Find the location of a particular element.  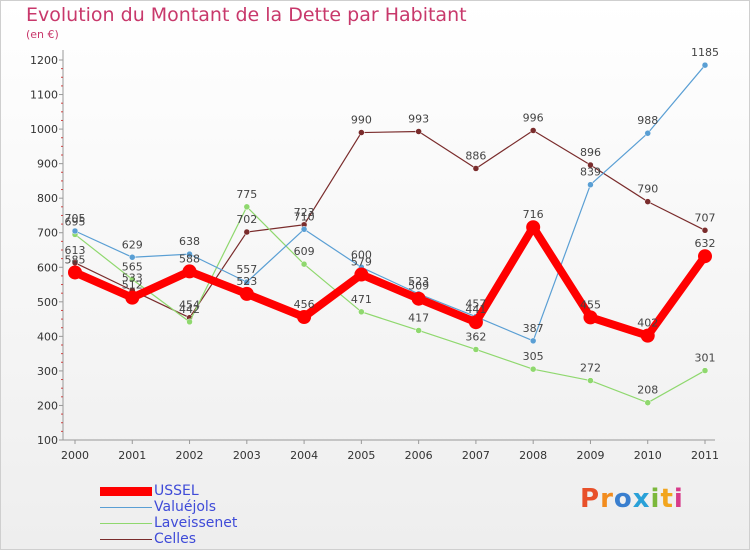

x-tick-label: 2002 is located at coordinates (190, 455).